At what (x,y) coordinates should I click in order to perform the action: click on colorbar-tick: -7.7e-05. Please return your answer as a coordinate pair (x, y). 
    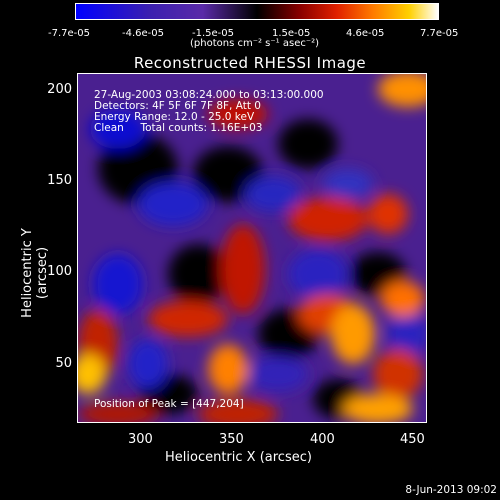
    Looking at the image, I should click on (69, 33).